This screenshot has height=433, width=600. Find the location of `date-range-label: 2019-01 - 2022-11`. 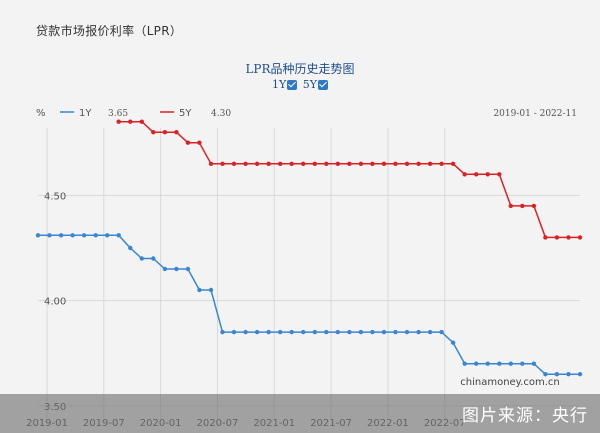

date-range-label: 2019-01 - 2022-11 is located at coordinates (535, 114).